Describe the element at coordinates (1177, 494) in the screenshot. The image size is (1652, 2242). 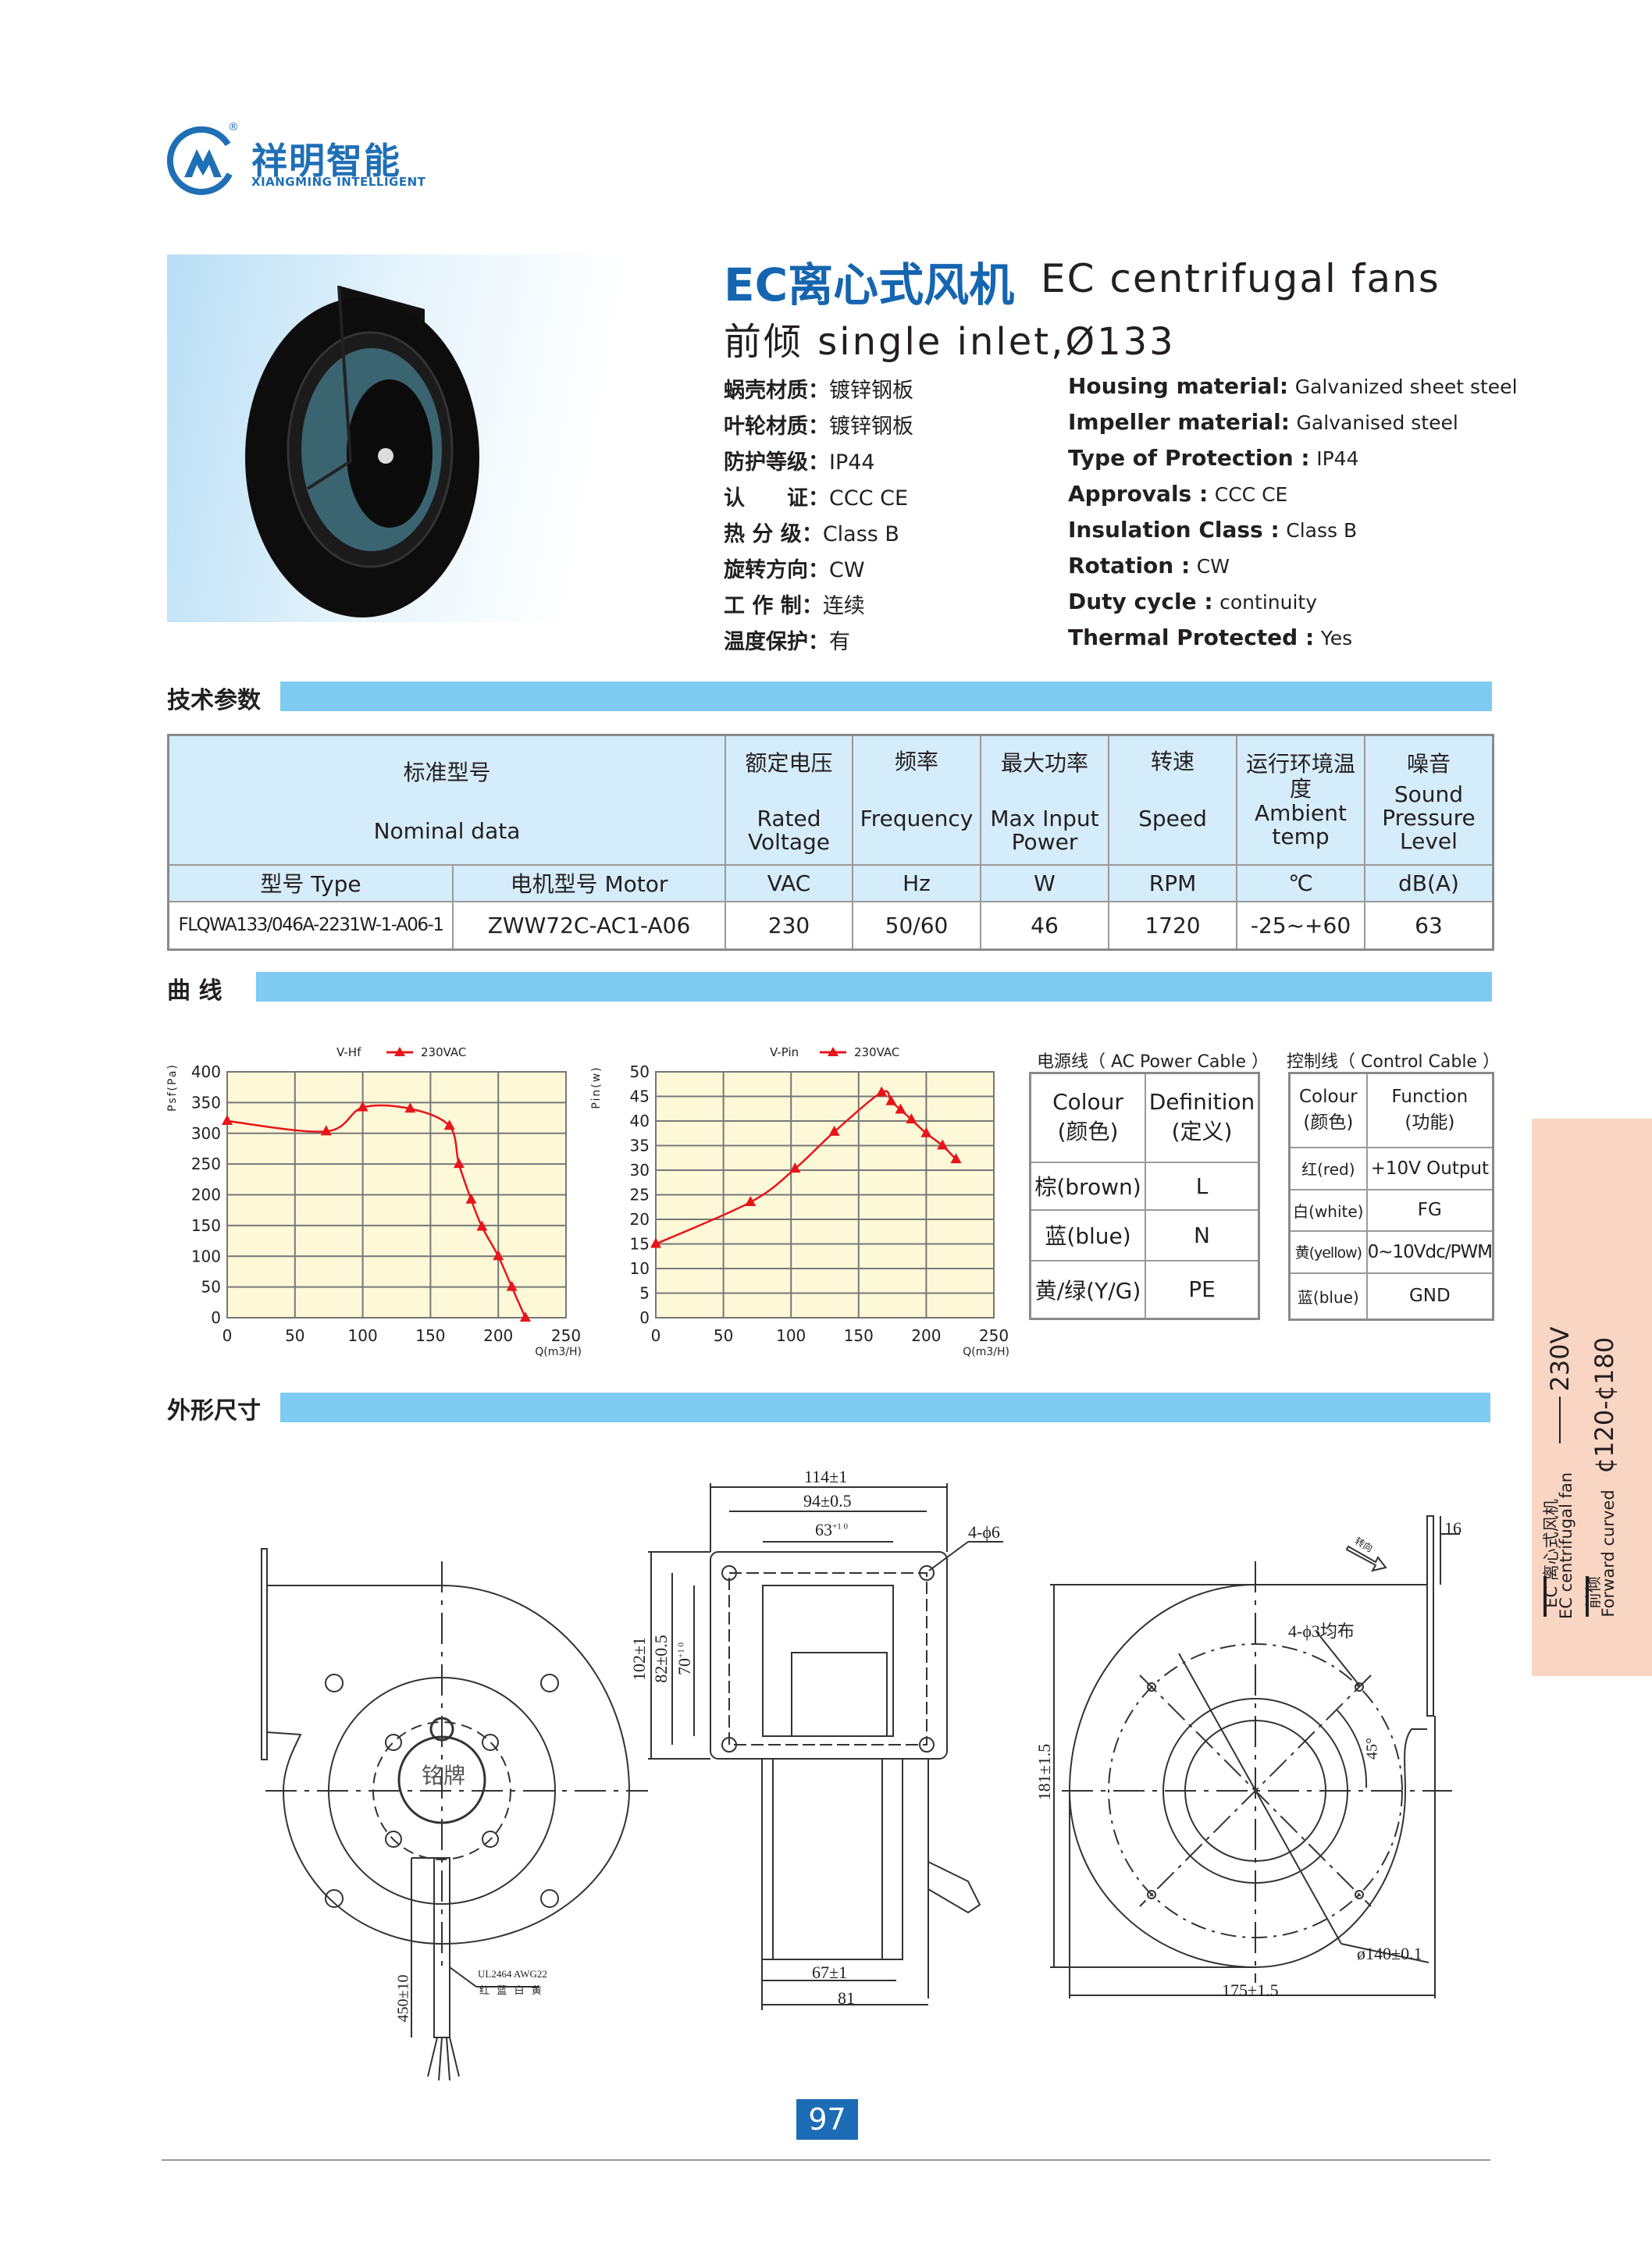
I see `spec-en: Approvals : CCC CE` at that location.